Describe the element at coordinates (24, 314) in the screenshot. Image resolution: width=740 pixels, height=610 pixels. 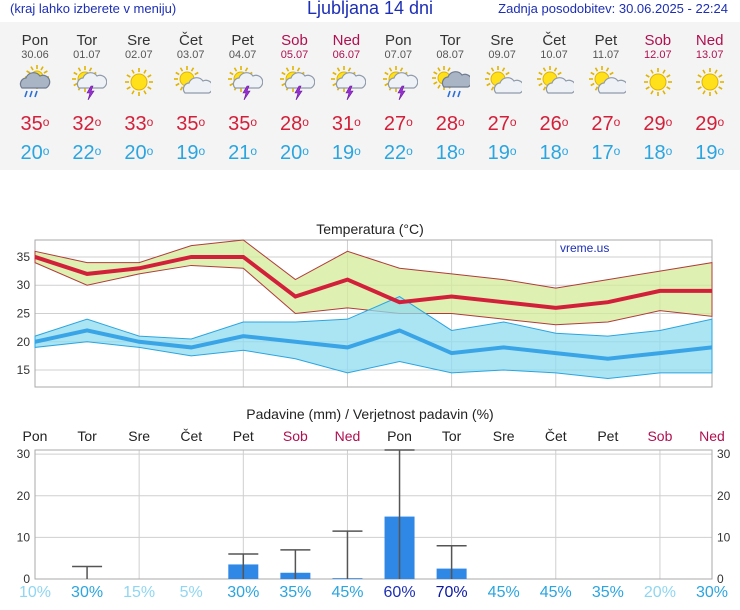
I see `y-tick-label: 25` at that location.